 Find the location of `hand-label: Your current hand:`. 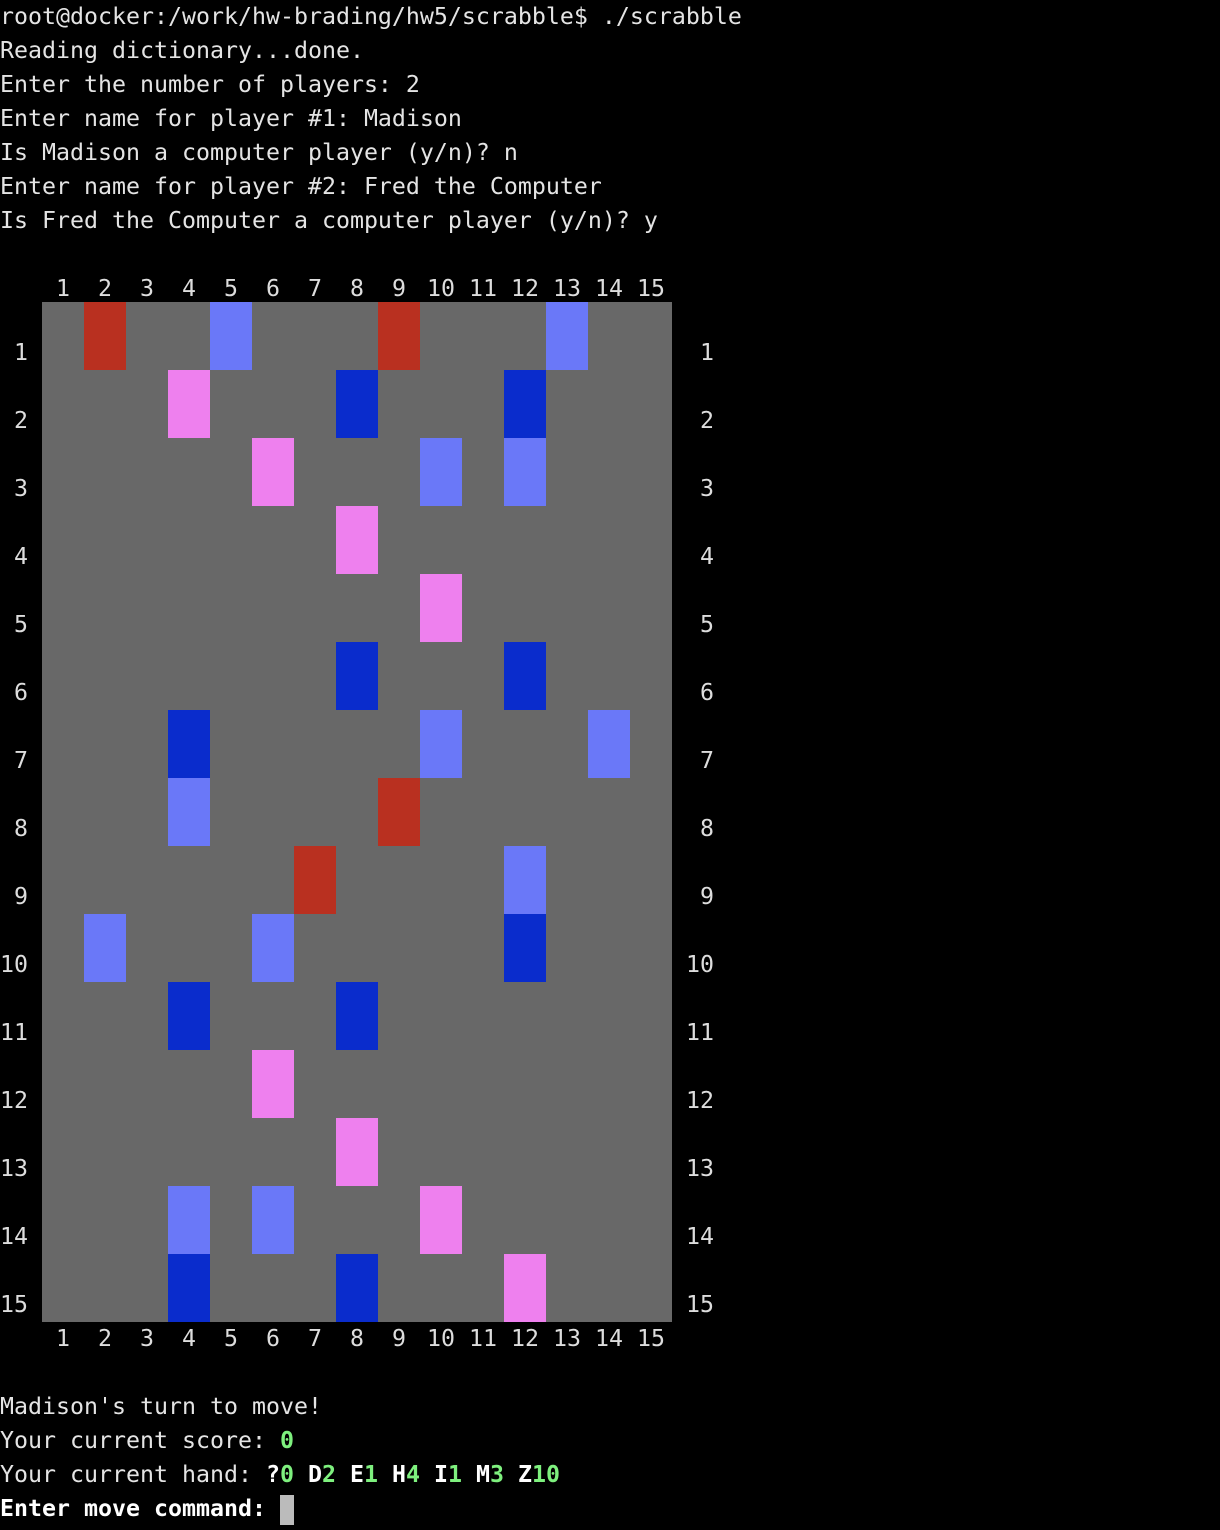

hand-label: Your current hand: is located at coordinates (126, 1474).